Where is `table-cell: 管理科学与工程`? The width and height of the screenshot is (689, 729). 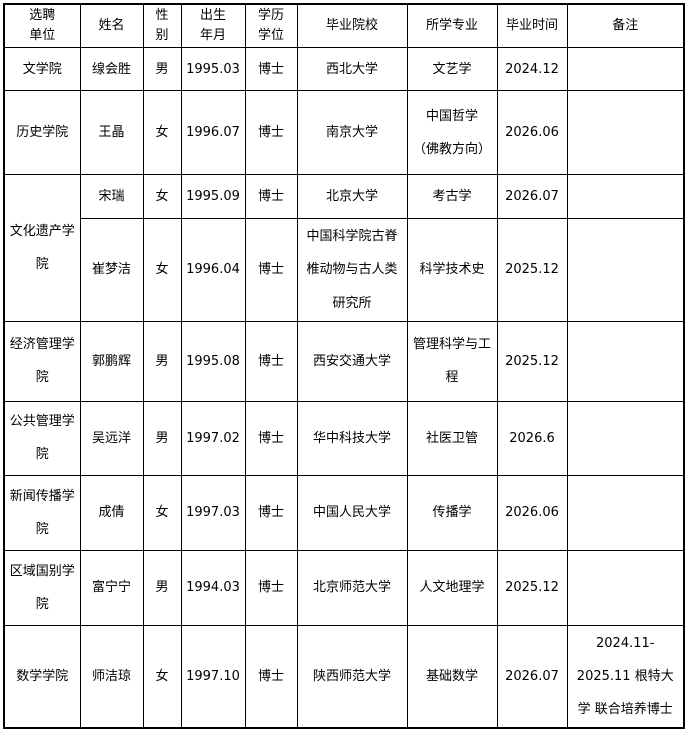
table-cell: 管理科学与工程 is located at coordinates (452, 361).